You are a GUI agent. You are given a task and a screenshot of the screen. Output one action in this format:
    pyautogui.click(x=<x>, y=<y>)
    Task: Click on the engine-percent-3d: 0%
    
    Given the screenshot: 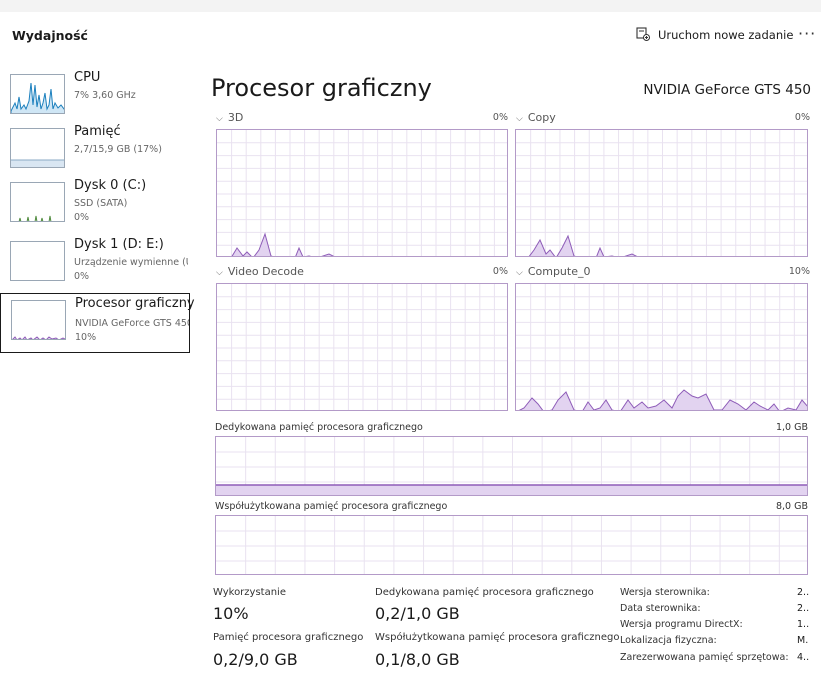 What is the action you would take?
    pyautogui.click(x=500, y=117)
    